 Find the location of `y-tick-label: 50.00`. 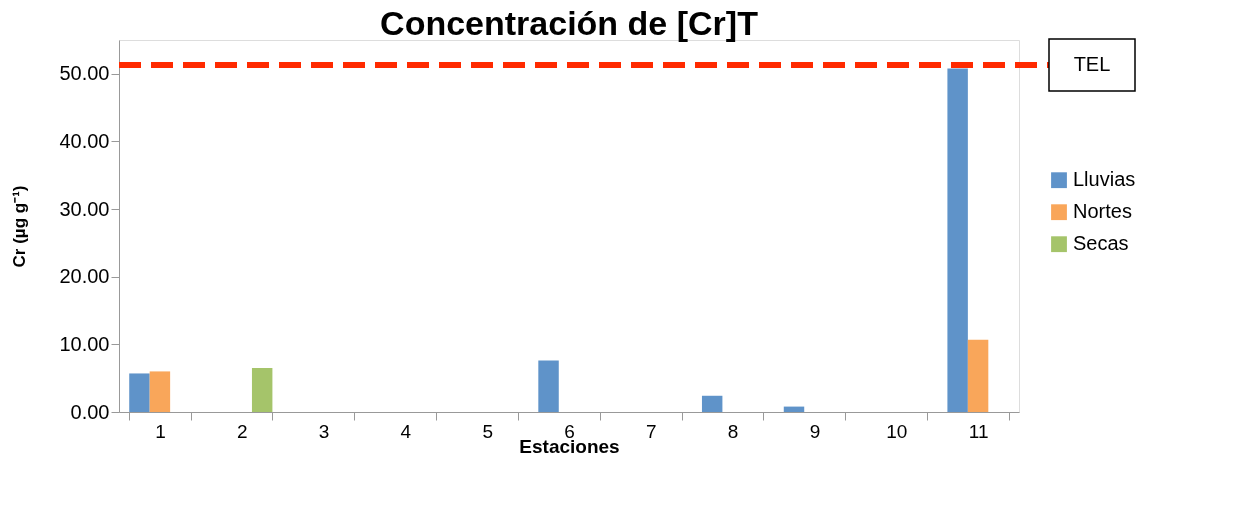

y-tick-label: 50.00 is located at coordinates (84, 73).